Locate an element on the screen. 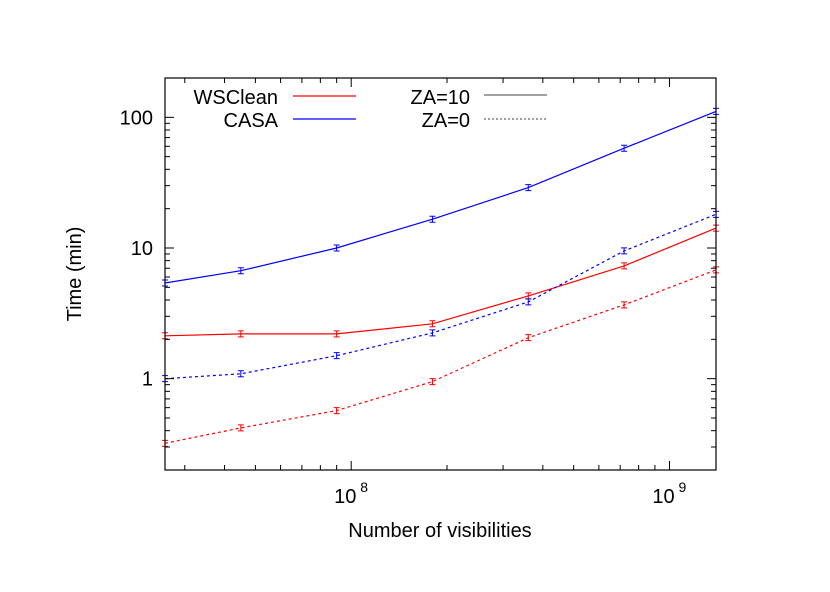  series-line is located at coordinates (440, 282).